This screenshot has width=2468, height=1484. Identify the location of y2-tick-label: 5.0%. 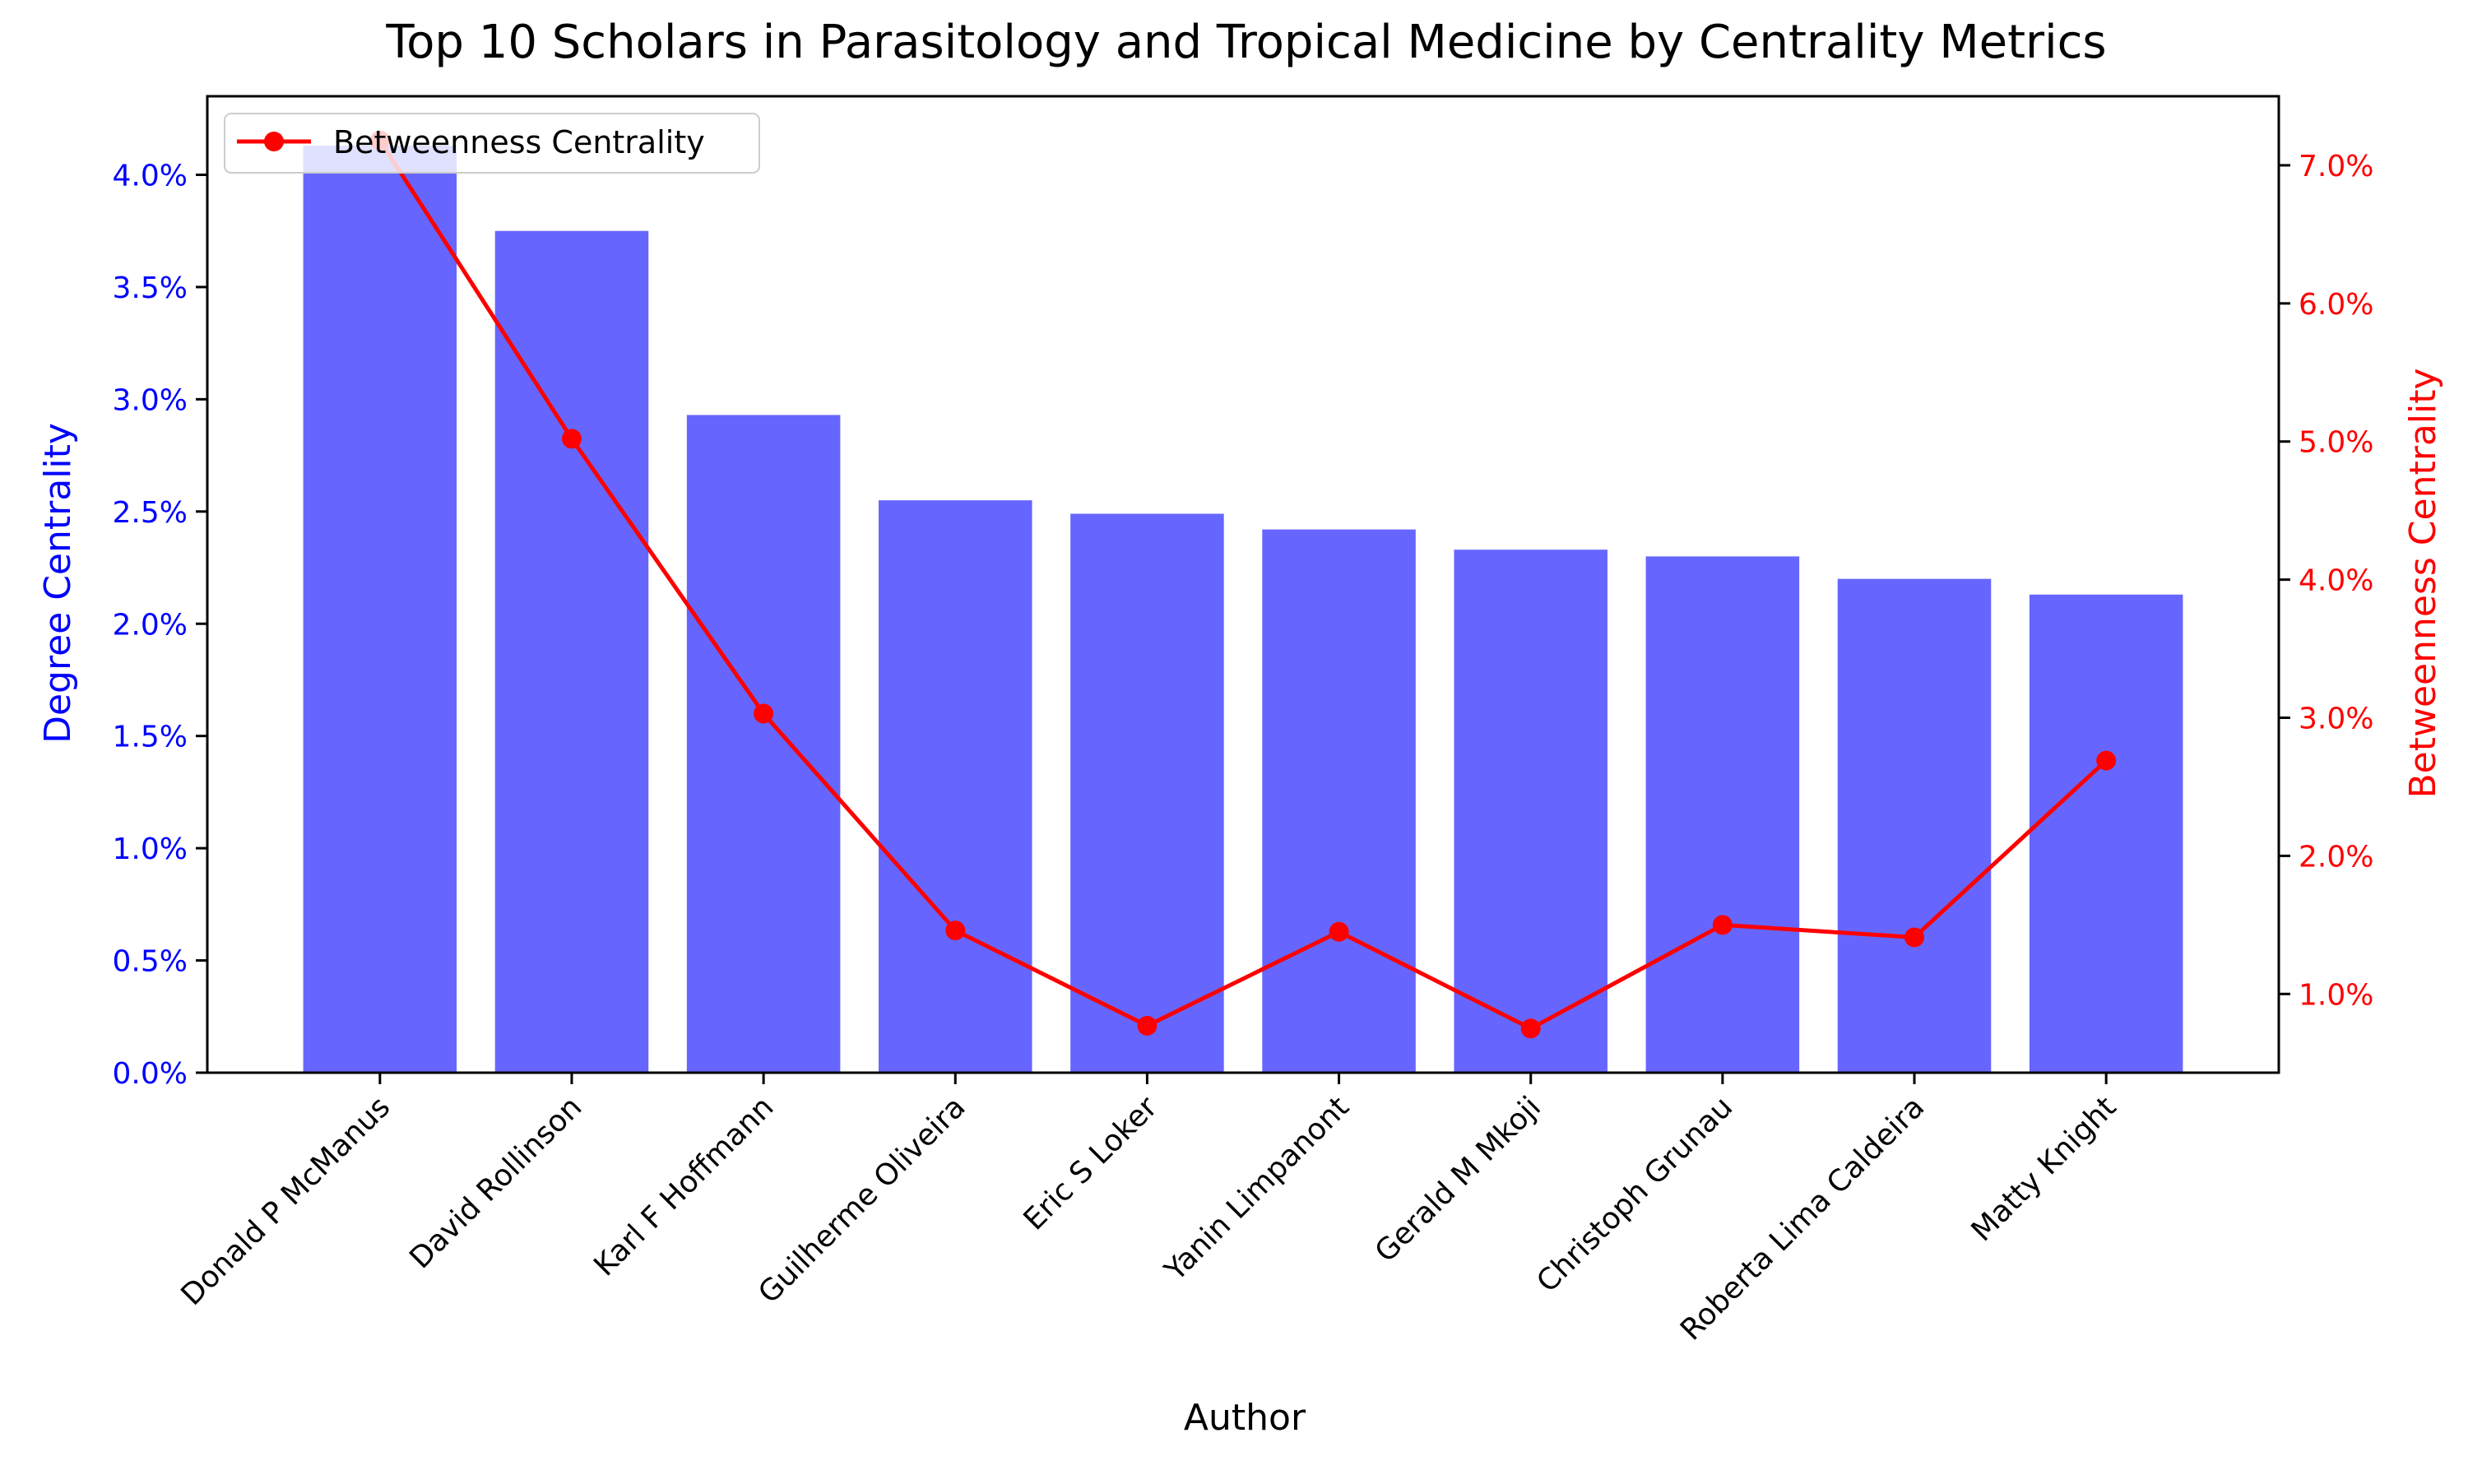
(2336, 443).